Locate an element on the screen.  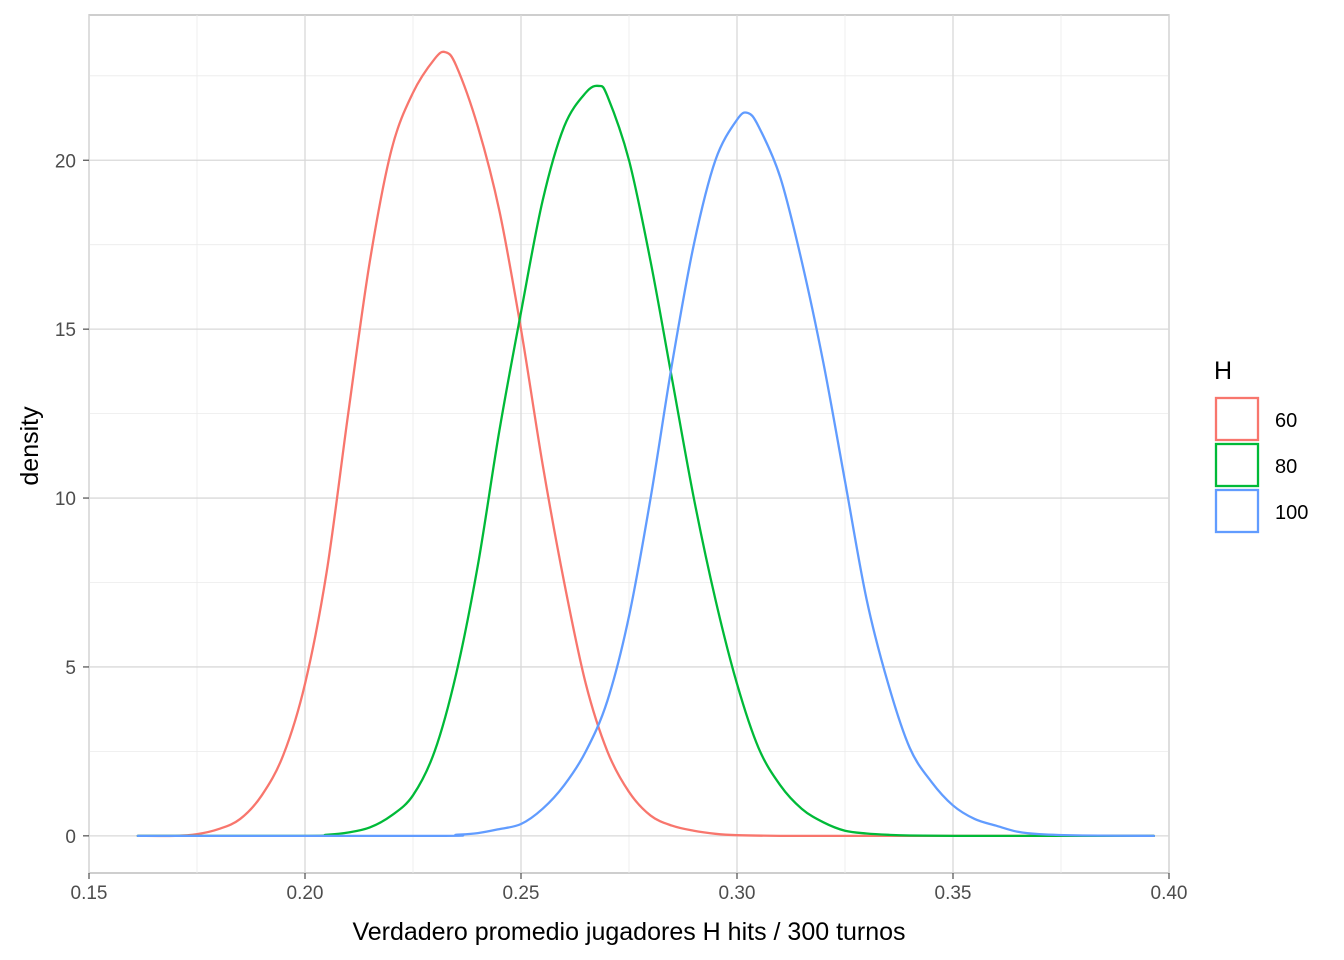
x-tick-label: 0.20 is located at coordinates (305, 893).